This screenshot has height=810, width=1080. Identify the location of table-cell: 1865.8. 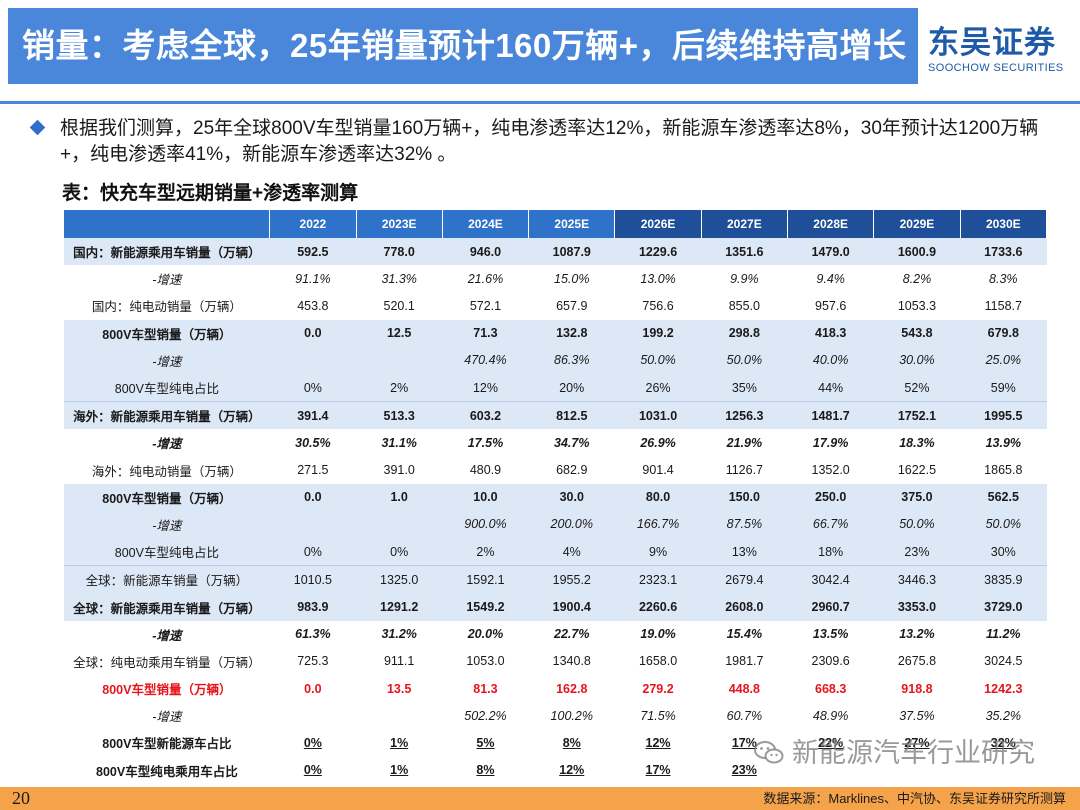
(1003, 470).